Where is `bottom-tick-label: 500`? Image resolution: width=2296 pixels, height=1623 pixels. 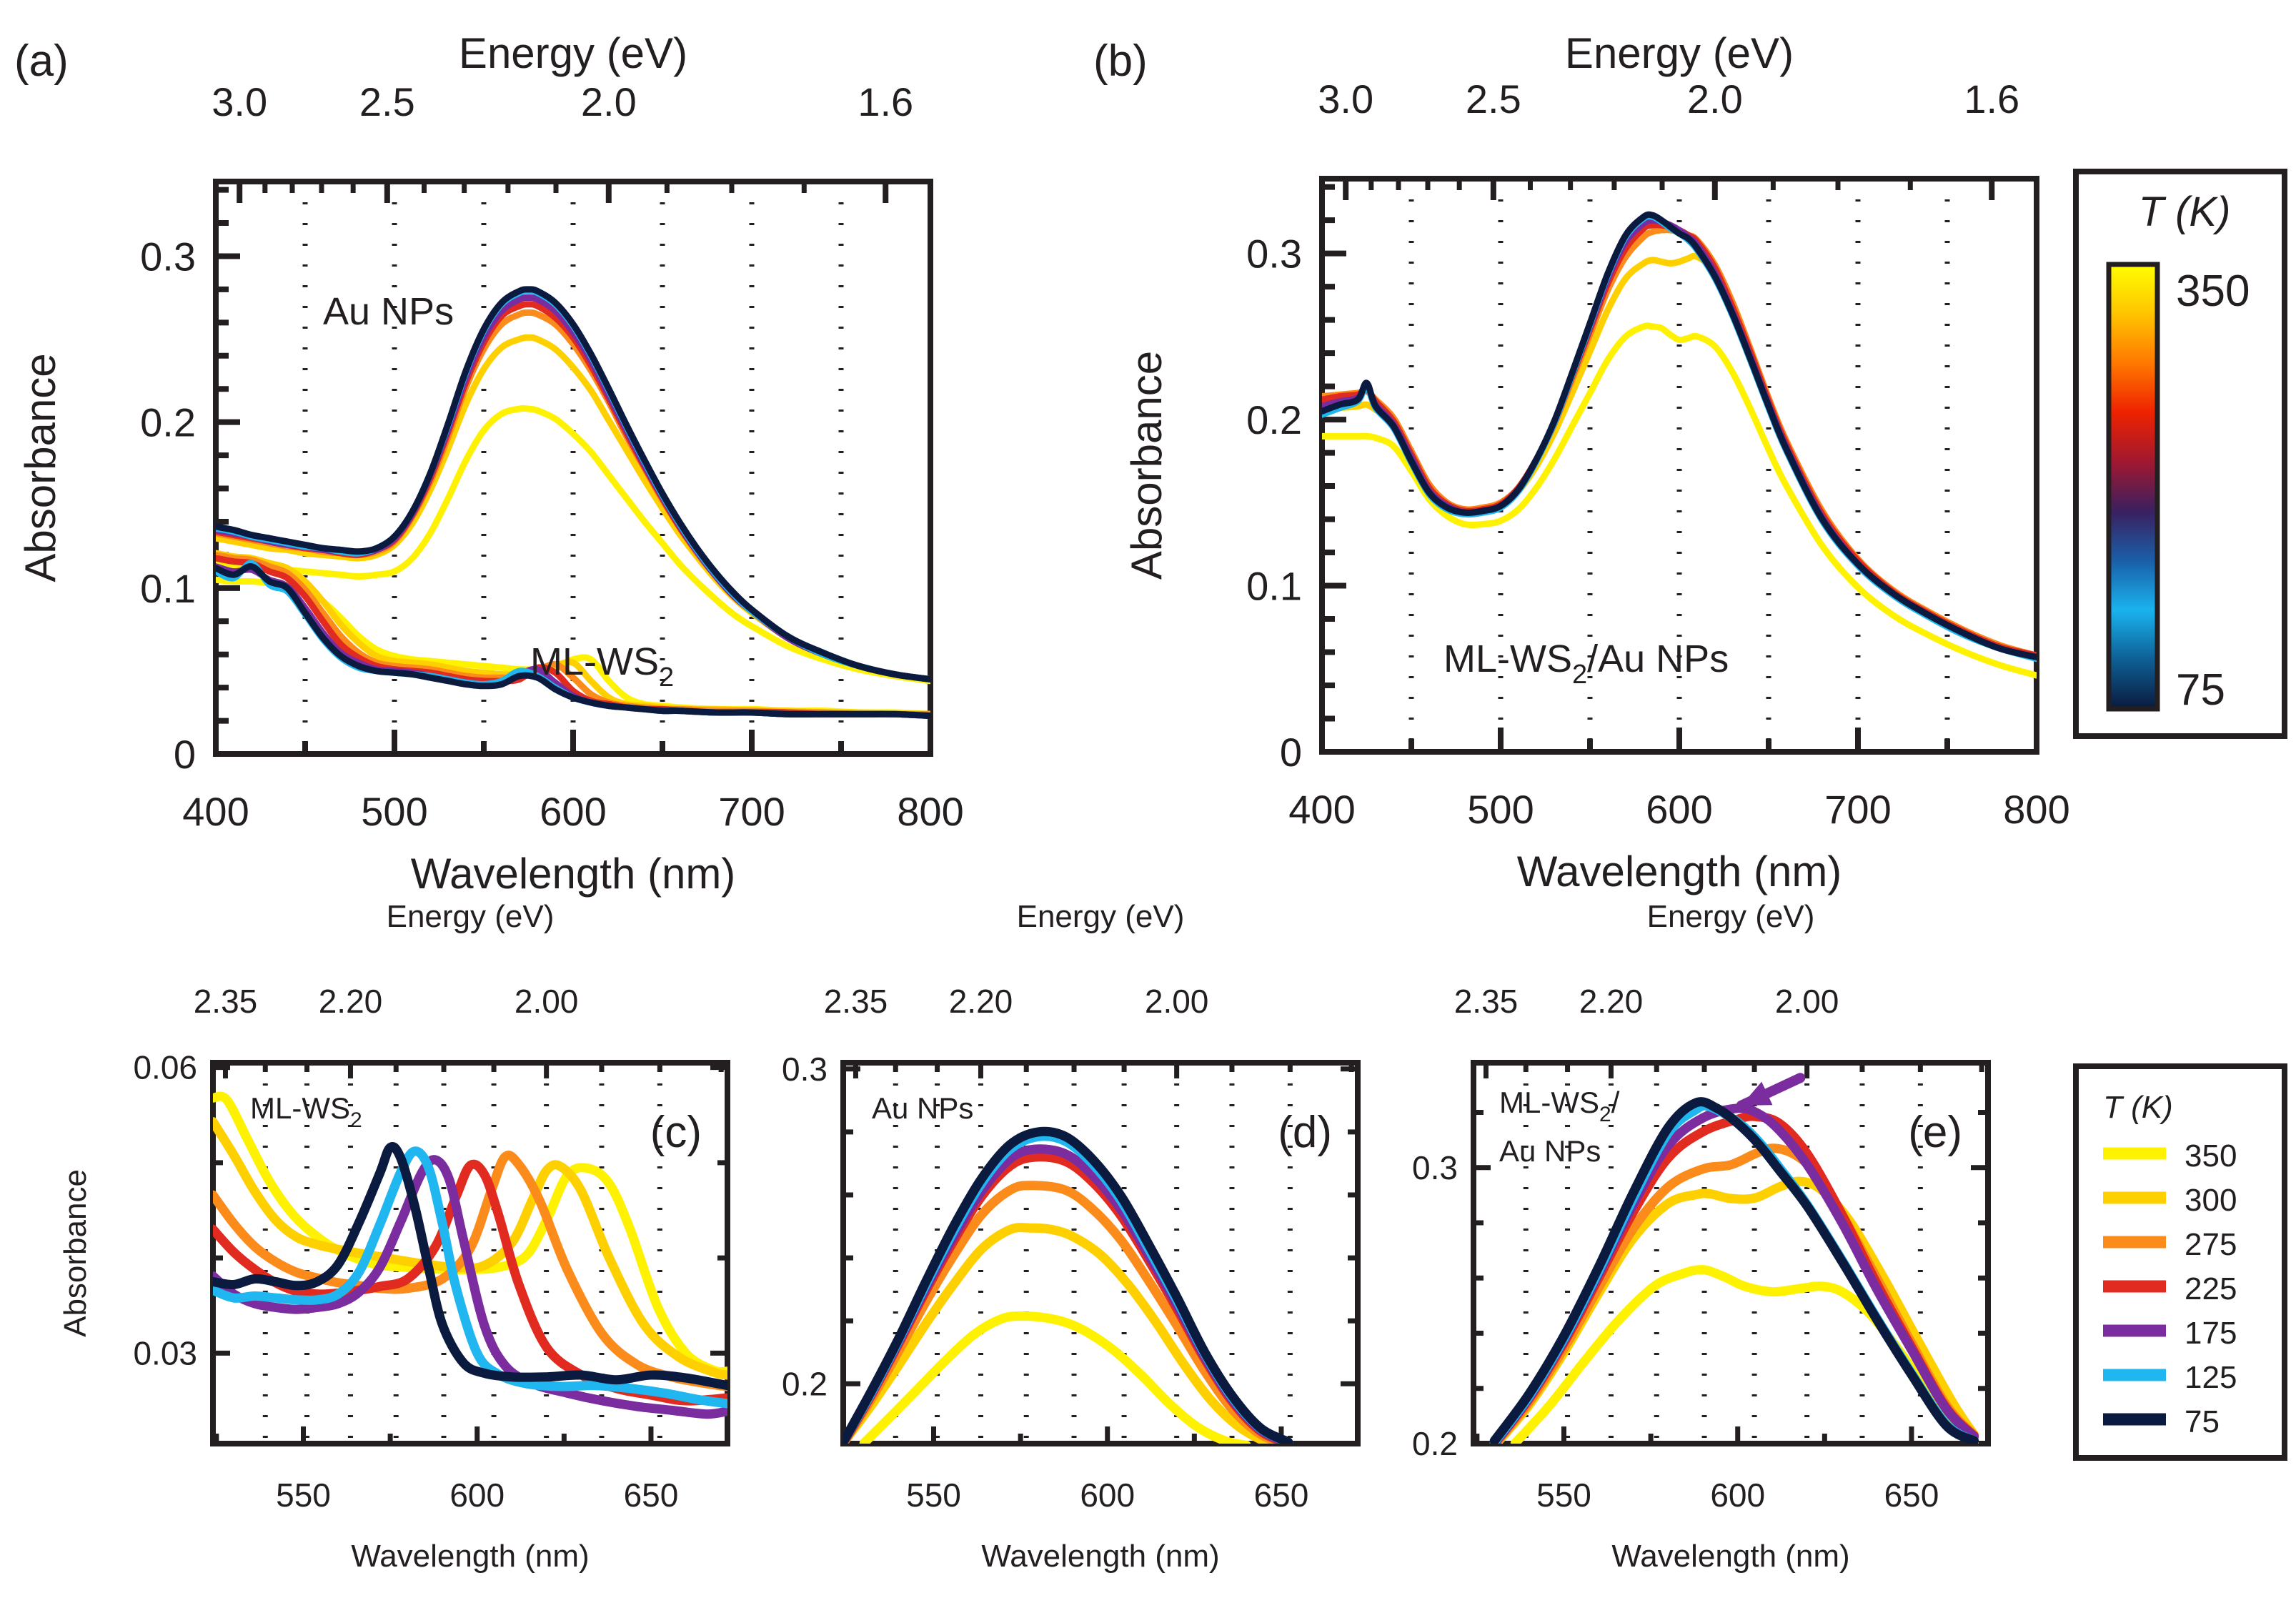
bottom-tick-label: 500 is located at coordinates (394, 811).